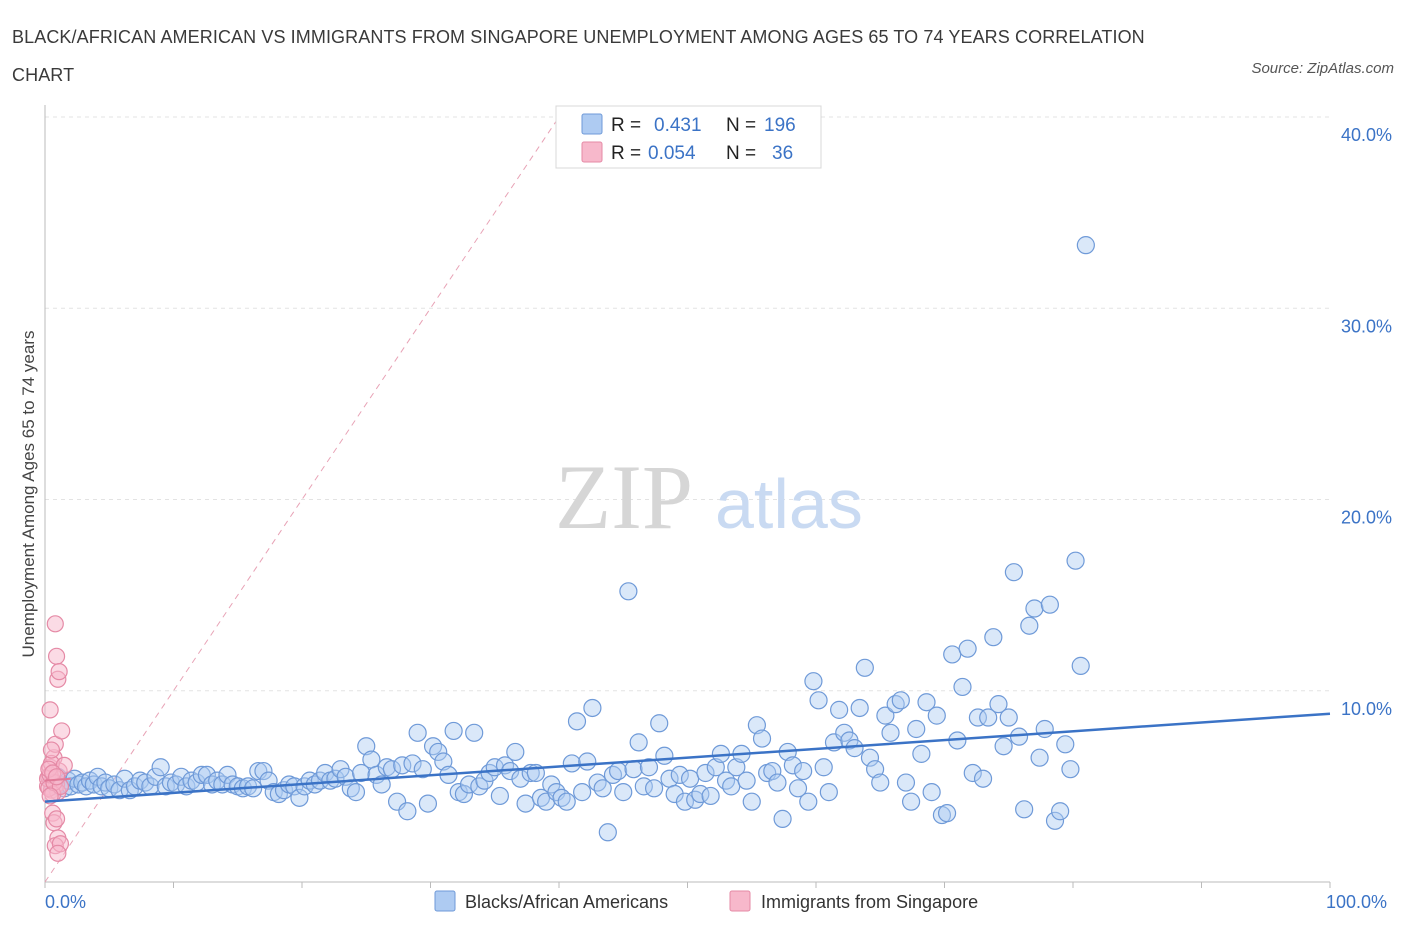 This screenshot has width=1406, height=930. Describe the element at coordinates (869, 902) in the screenshot. I see `bottom-legend-label-pink: Immigrants from Singapore` at that location.